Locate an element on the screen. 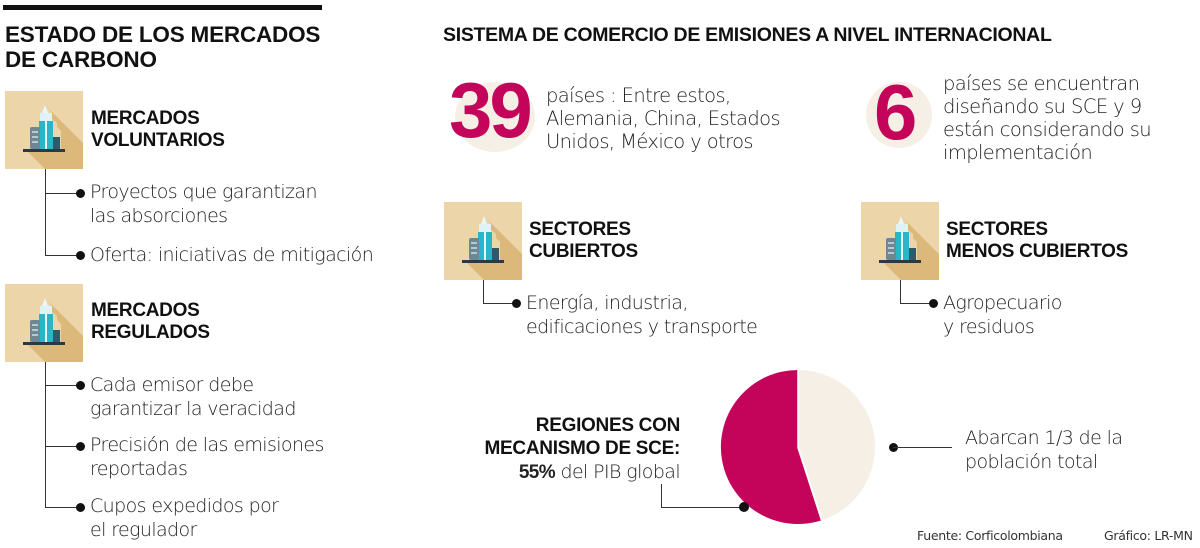  covered-sectors-heading: SECTORES CUBIERTOS is located at coordinates (583, 241).